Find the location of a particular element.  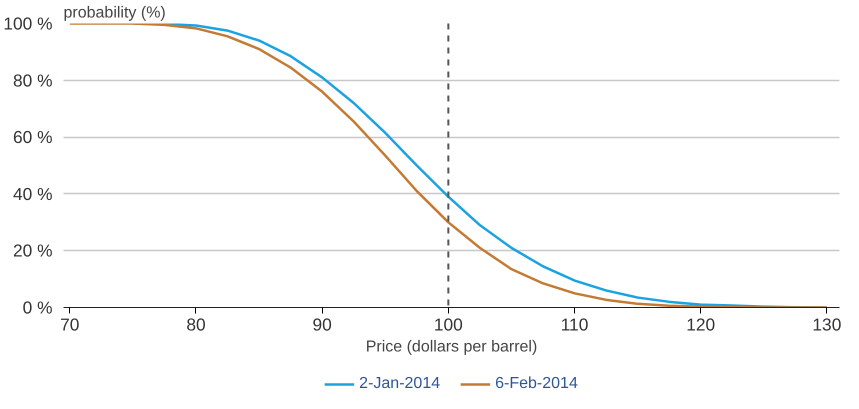

x-axis-title: Price (dollars per barrel) is located at coordinates (452, 347).